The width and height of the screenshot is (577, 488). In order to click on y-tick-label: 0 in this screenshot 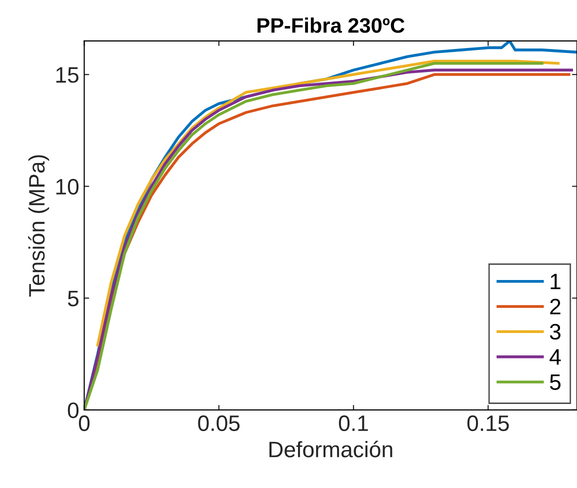, I will do `click(73, 410)`.